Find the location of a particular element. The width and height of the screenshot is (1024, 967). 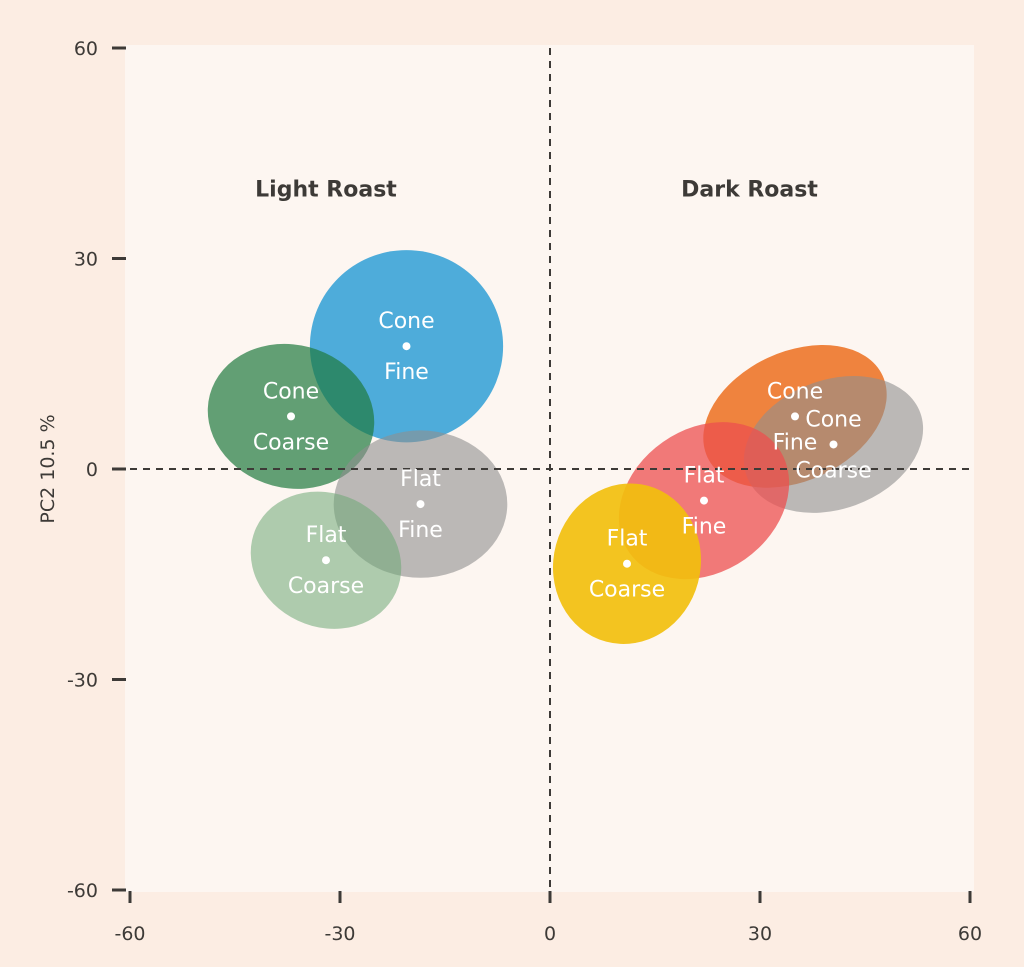

y-tick-label: 0 is located at coordinates (92, 470).